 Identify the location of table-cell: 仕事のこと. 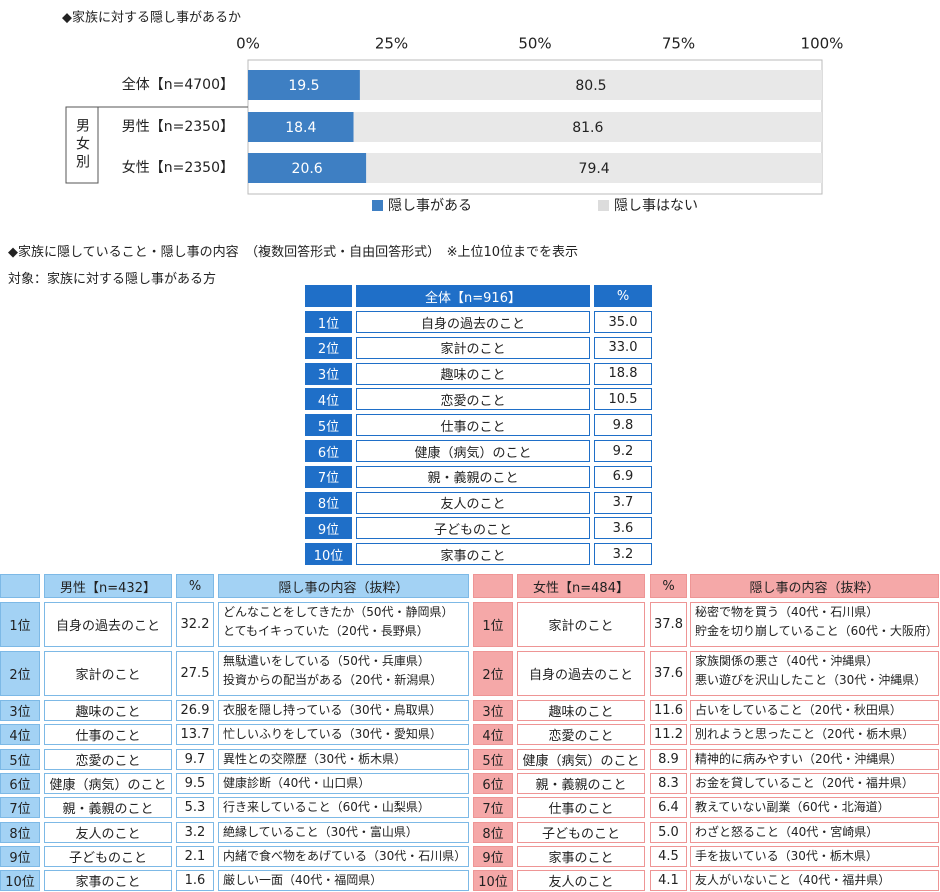
(581, 808).